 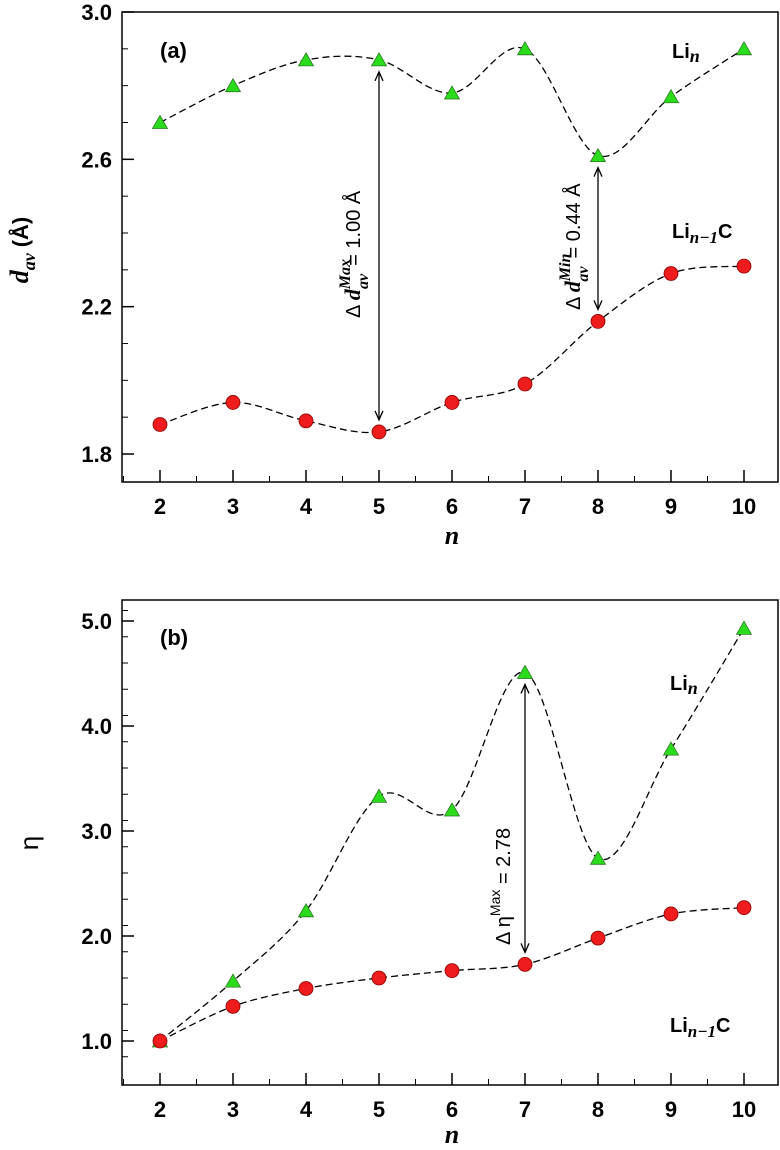 I want to click on ann-dmax-prefix: Δ, so click(x=354, y=309).